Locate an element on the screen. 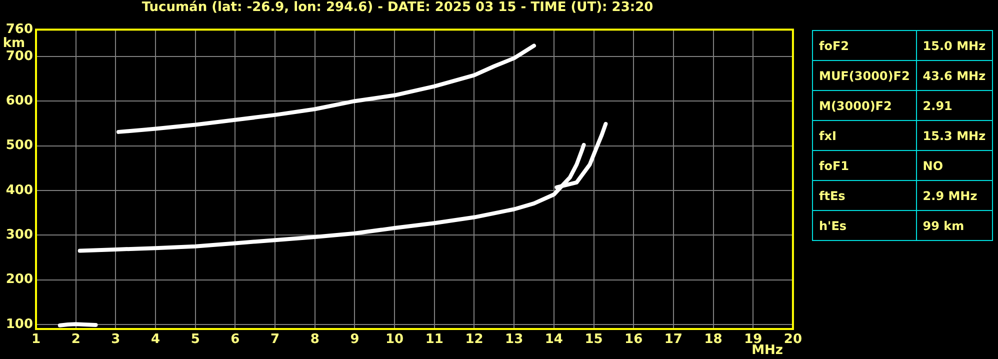  text: 43.6 MHz is located at coordinates (954, 75).